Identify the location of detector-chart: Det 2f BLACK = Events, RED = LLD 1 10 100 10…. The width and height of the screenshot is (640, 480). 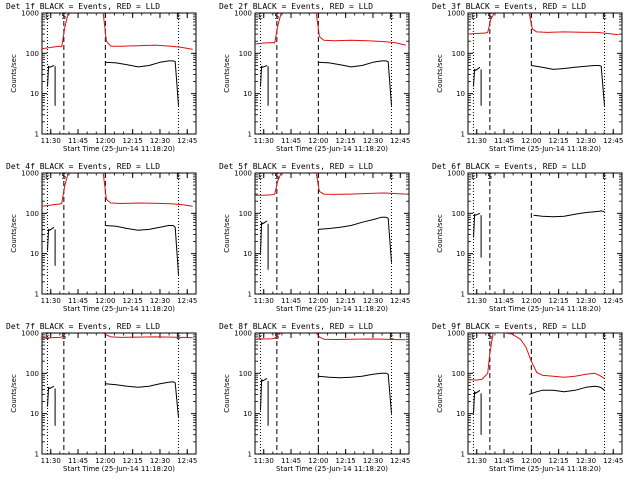
(314, 77).